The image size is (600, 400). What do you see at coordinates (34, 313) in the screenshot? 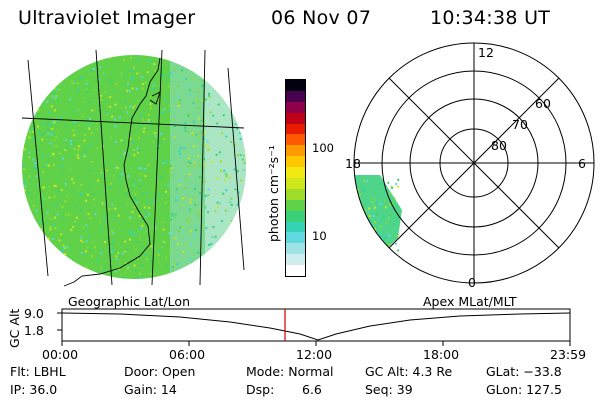
I see `altitude-tick-9: 9.0` at bounding box center [34, 313].